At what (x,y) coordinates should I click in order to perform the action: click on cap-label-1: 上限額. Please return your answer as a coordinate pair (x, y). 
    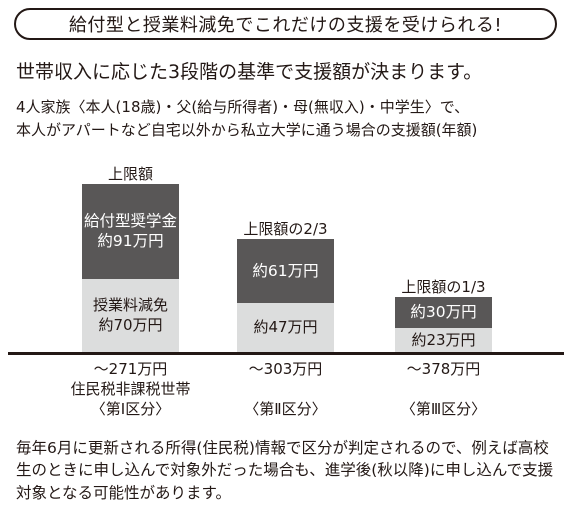
    Looking at the image, I should click on (130, 174).